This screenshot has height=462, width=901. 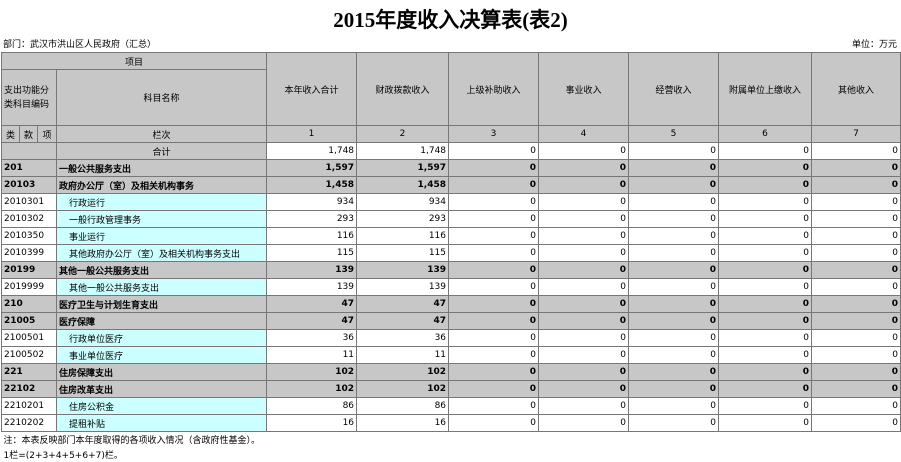 What do you see at coordinates (161, 151) in the screenshot?
I see `total-label: 合计` at bounding box center [161, 151].